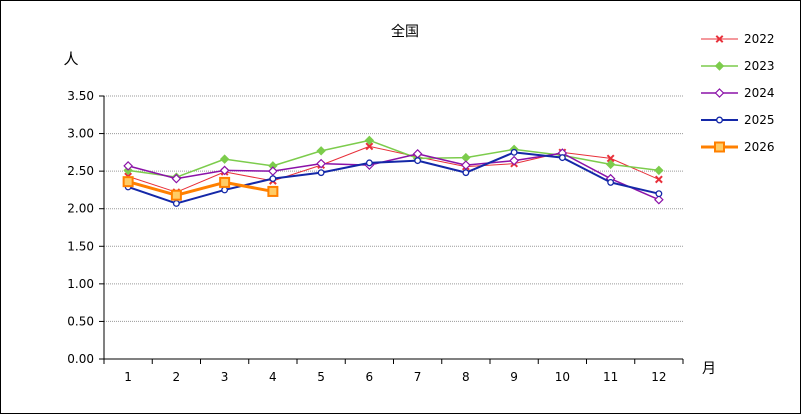  Describe the element at coordinates (80, 96) in the screenshot. I see `y-tick-label: 3.50` at that location.